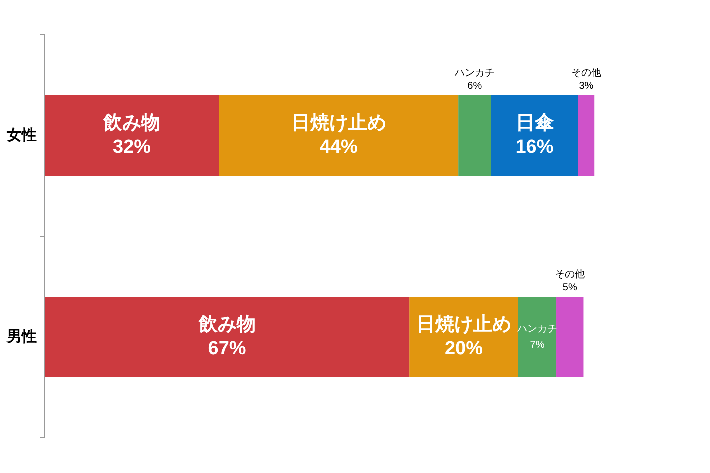  I want to click on series-label: その他, so click(570, 274).